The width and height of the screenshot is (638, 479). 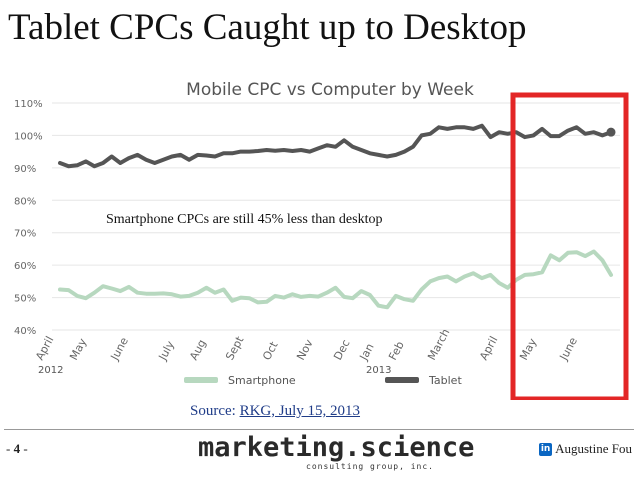 I want to click on legend-label-tablet: Tablet, so click(x=445, y=380).